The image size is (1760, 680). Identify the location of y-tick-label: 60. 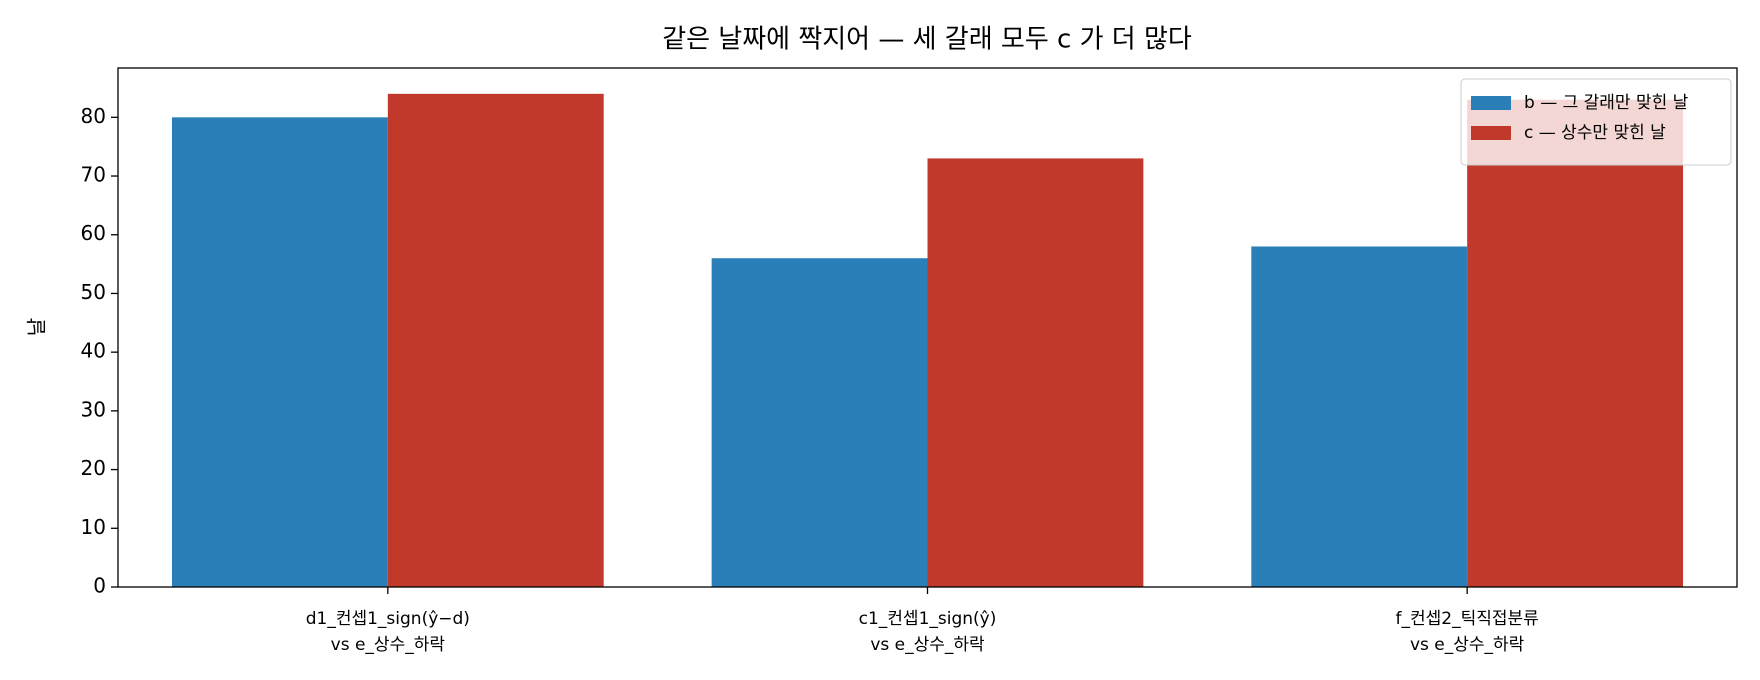
(93, 233).